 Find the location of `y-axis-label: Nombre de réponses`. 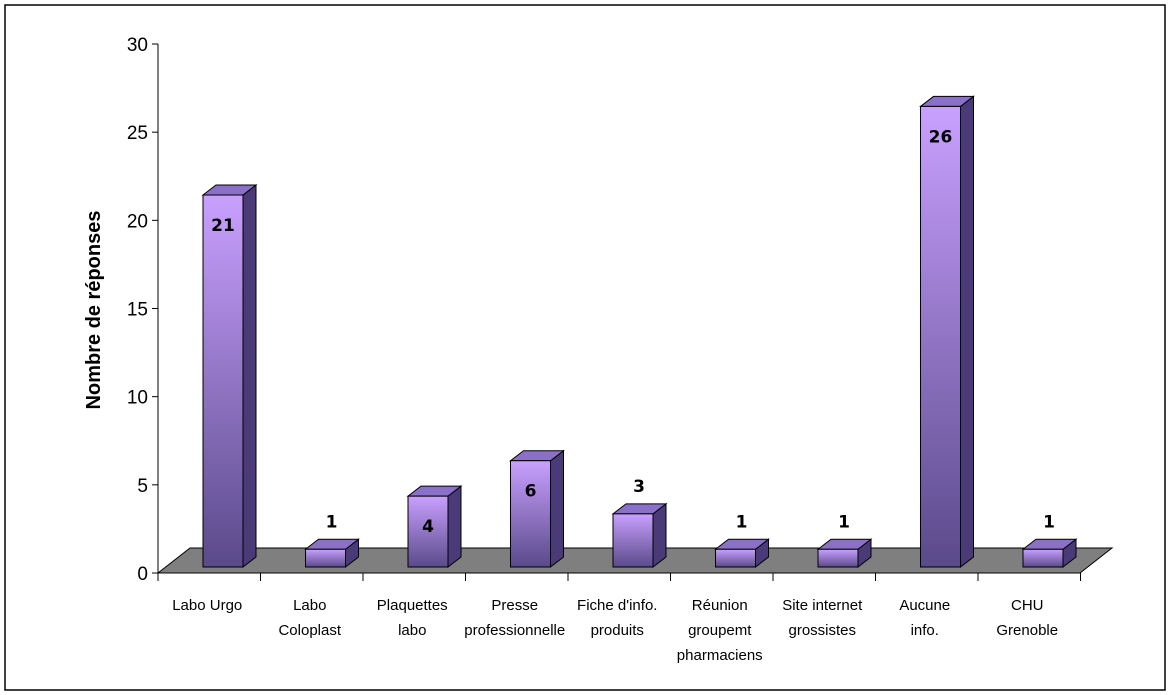

y-axis-label: Nombre de réponses is located at coordinates (94, 310).